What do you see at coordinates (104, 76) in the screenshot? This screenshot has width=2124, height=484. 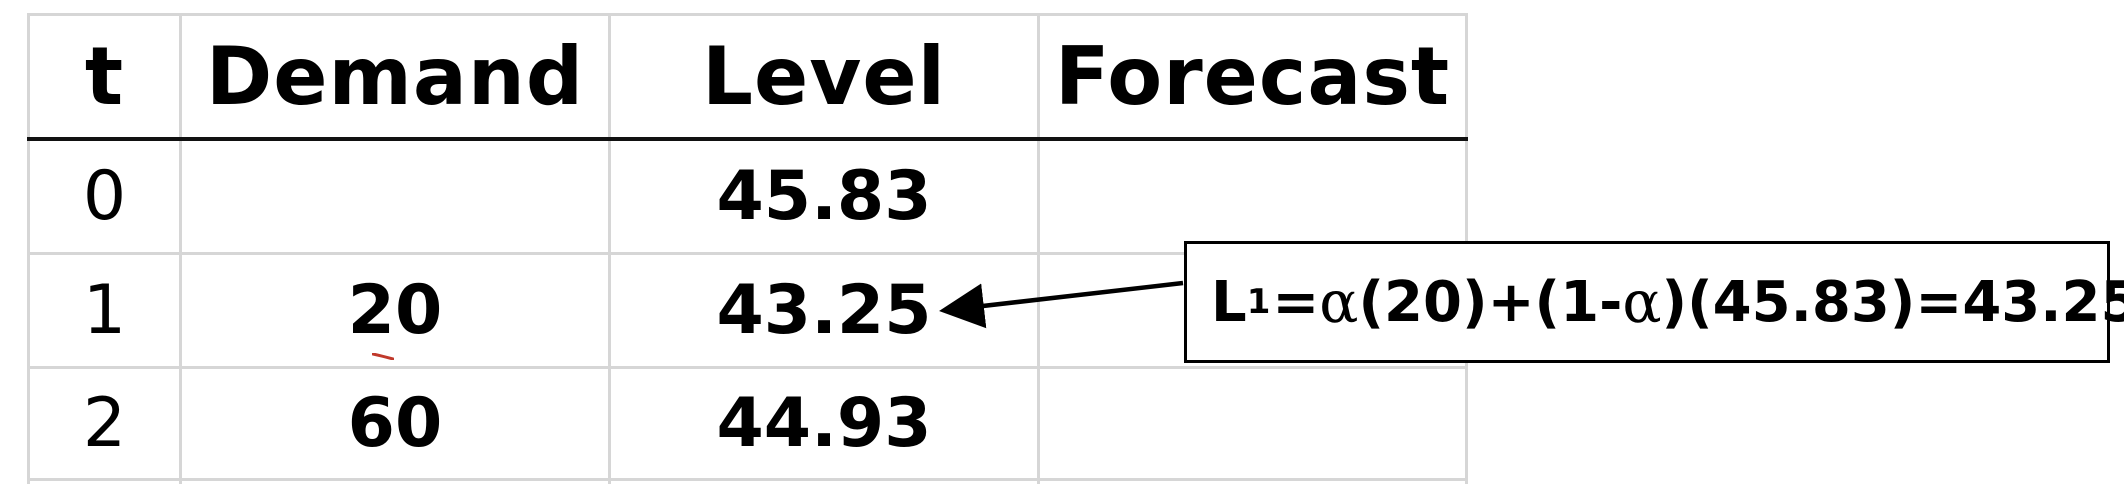 I see `header-t: t` at bounding box center [104, 76].